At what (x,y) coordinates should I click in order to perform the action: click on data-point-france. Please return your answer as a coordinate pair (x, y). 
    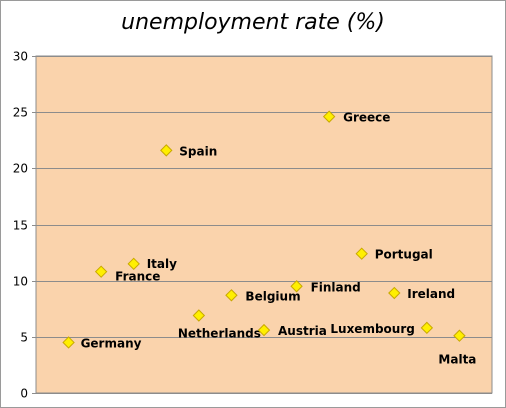
    Looking at the image, I should click on (101, 271).